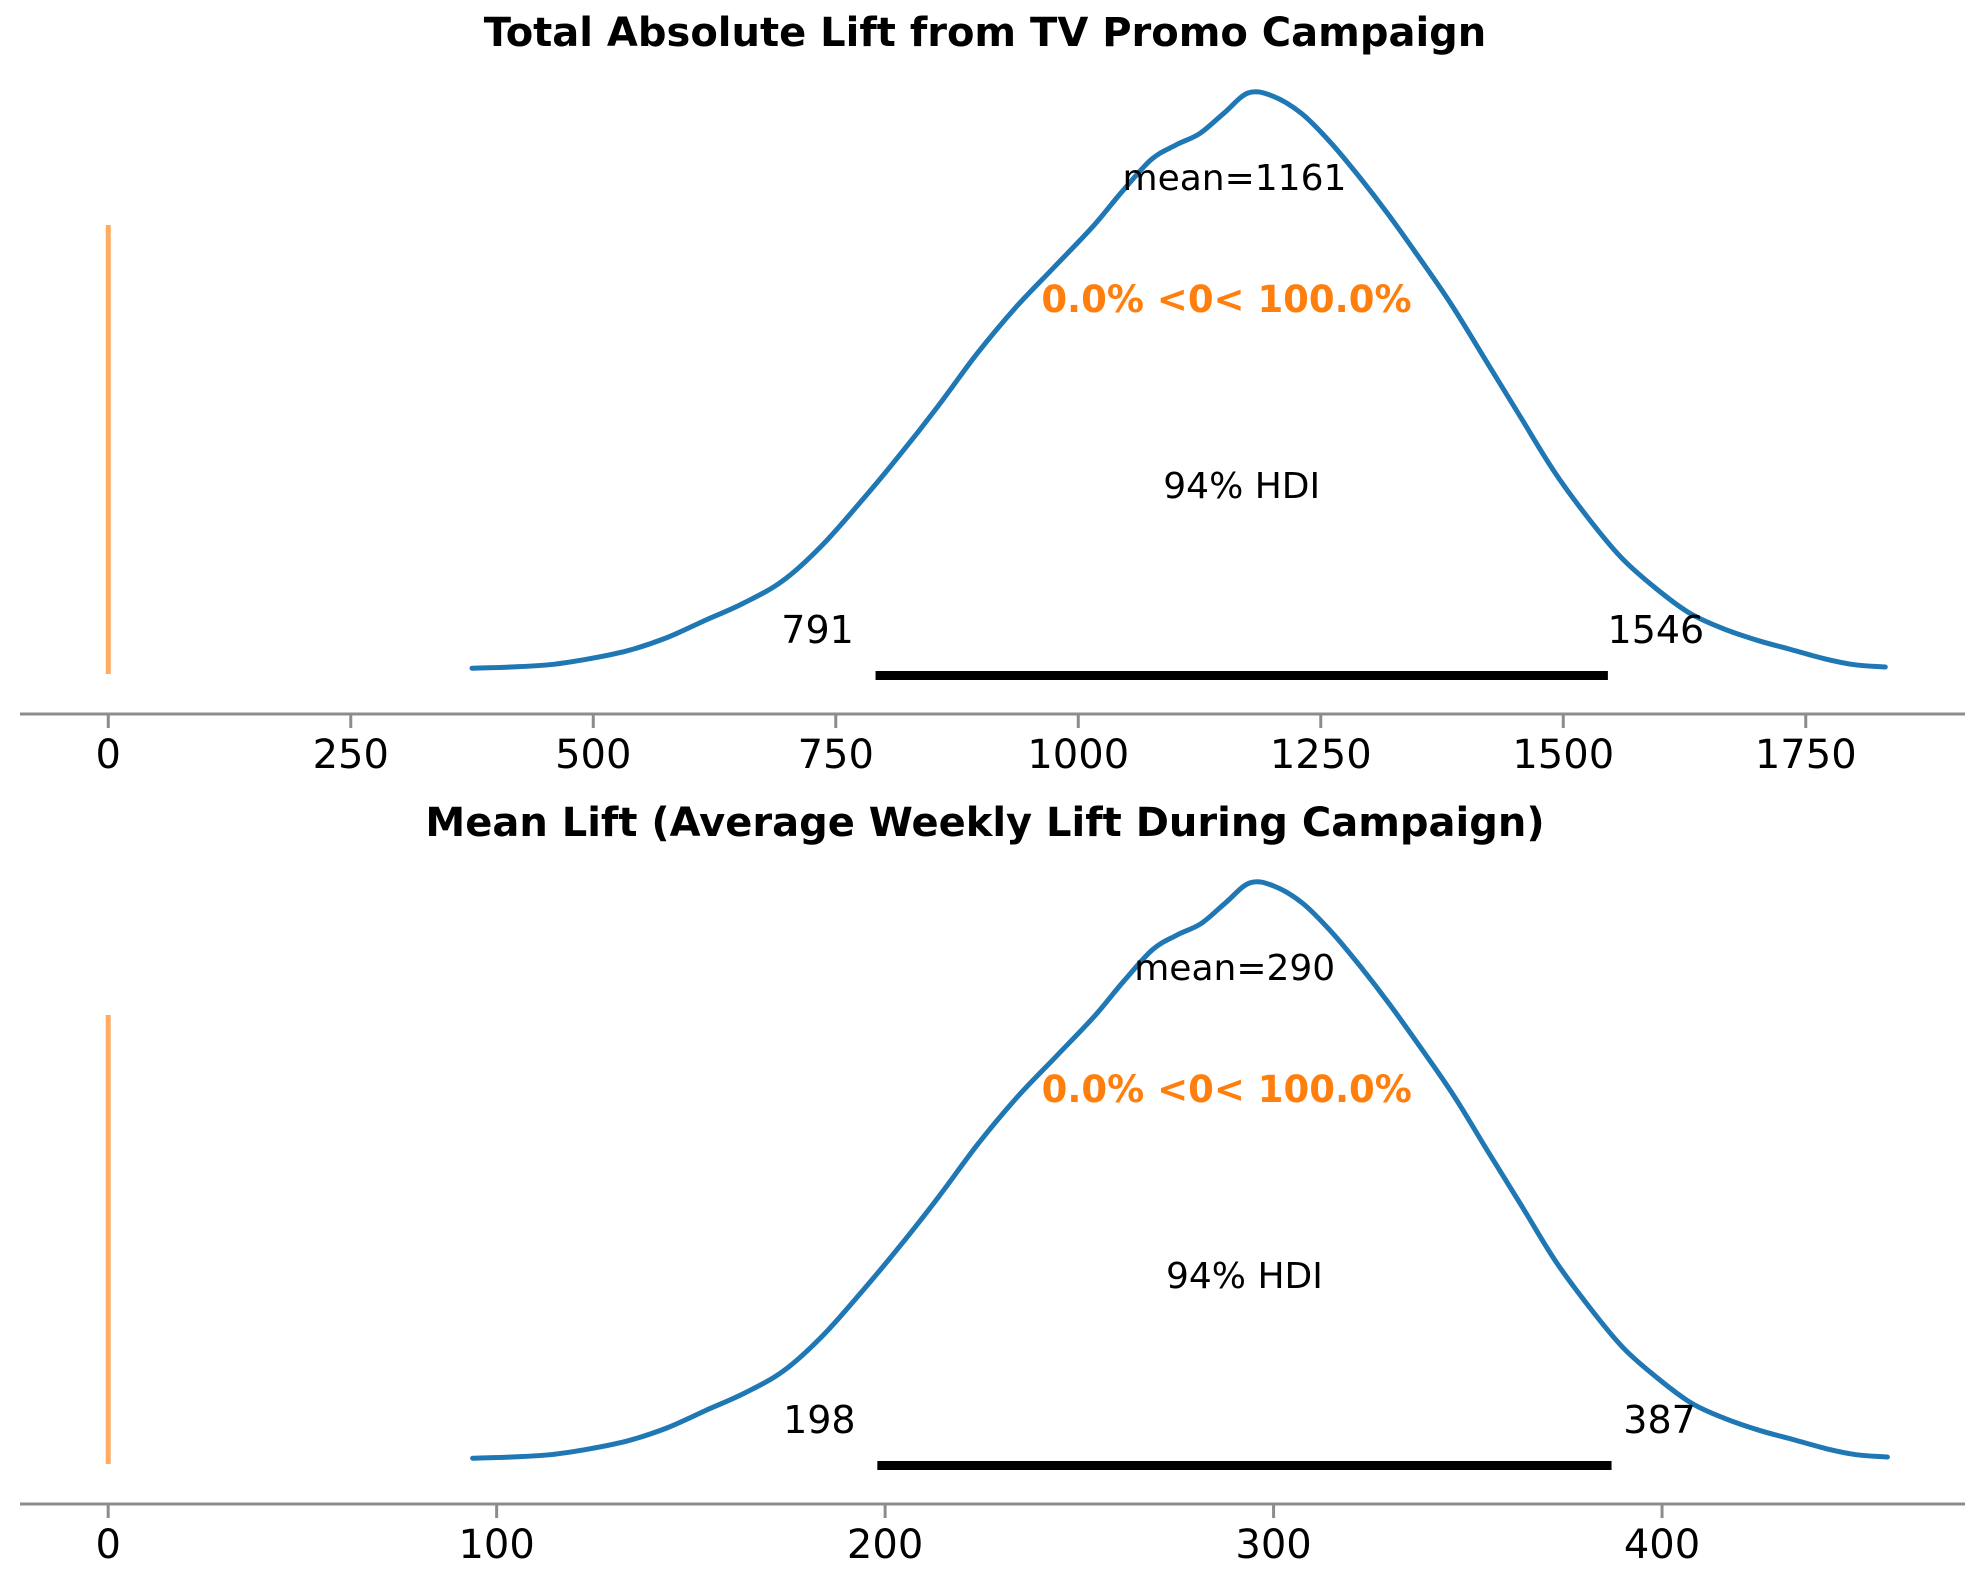  Describe the element at coordinates (1656, 630) in the screenshot. I see `hdi-upper-value: 1546` at that location.